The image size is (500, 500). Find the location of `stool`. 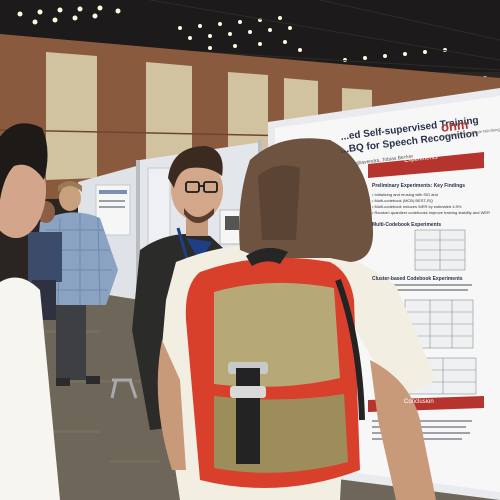

stool is located at coordinates (124, 388).